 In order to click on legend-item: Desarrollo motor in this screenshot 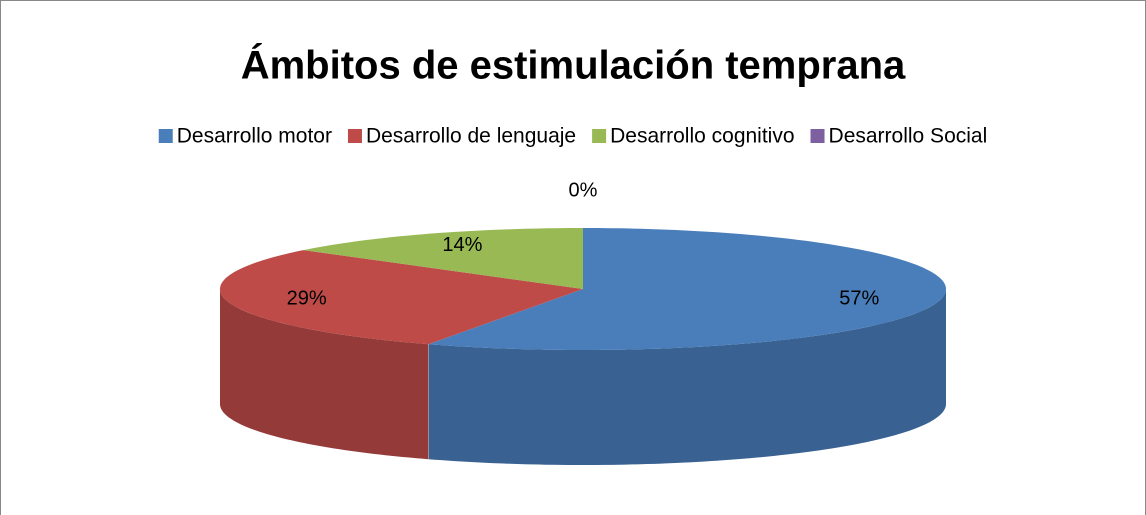, I will do `click(245, 136)`.